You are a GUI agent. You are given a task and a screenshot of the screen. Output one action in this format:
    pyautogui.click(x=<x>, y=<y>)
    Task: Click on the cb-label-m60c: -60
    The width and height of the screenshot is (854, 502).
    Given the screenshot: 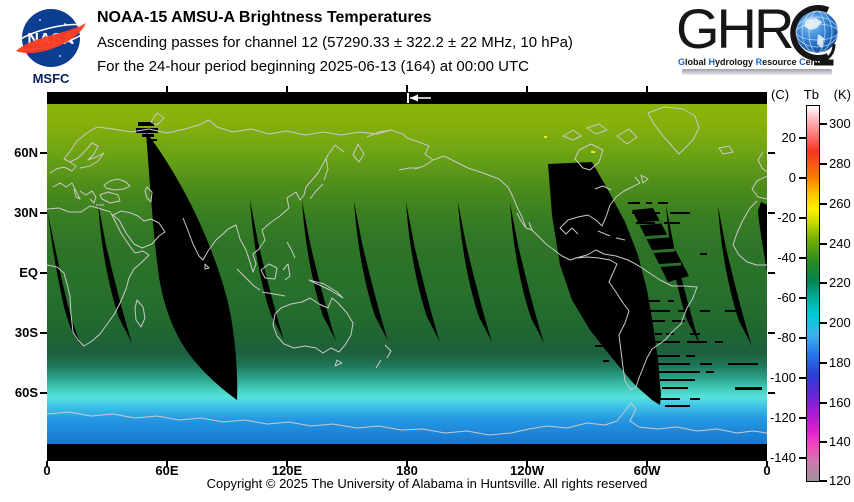 What is the action you would take?
    pyautogui.click(x=786, y=297)
    